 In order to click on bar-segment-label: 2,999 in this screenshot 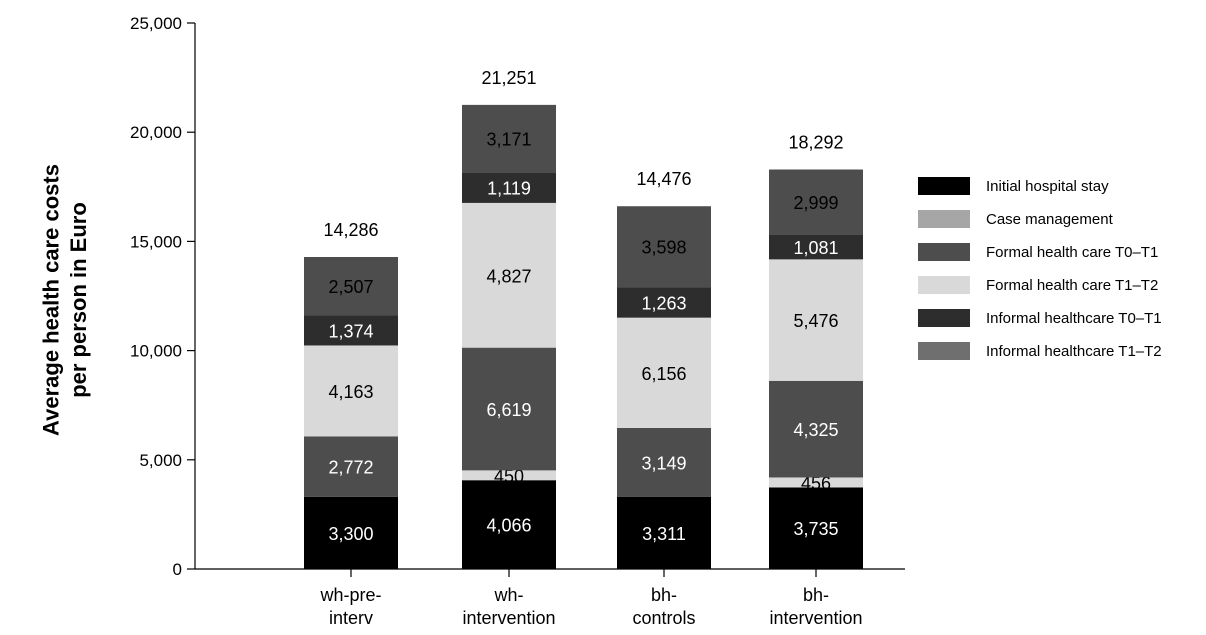, I will do `click(815, 203)`.